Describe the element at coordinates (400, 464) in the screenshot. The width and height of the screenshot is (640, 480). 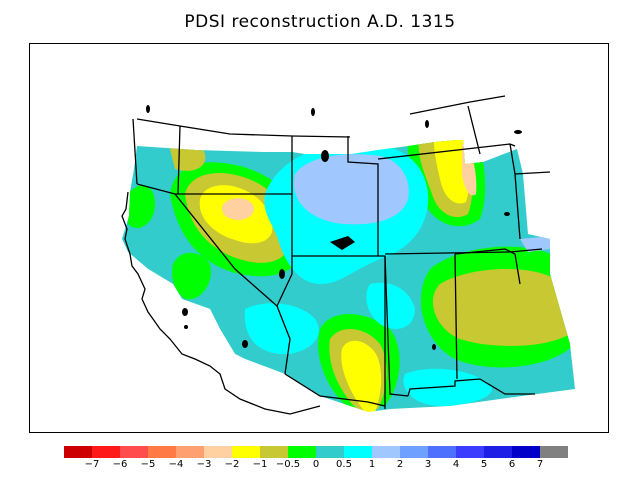
I see `colorbar-tick-label: 2` at that location.